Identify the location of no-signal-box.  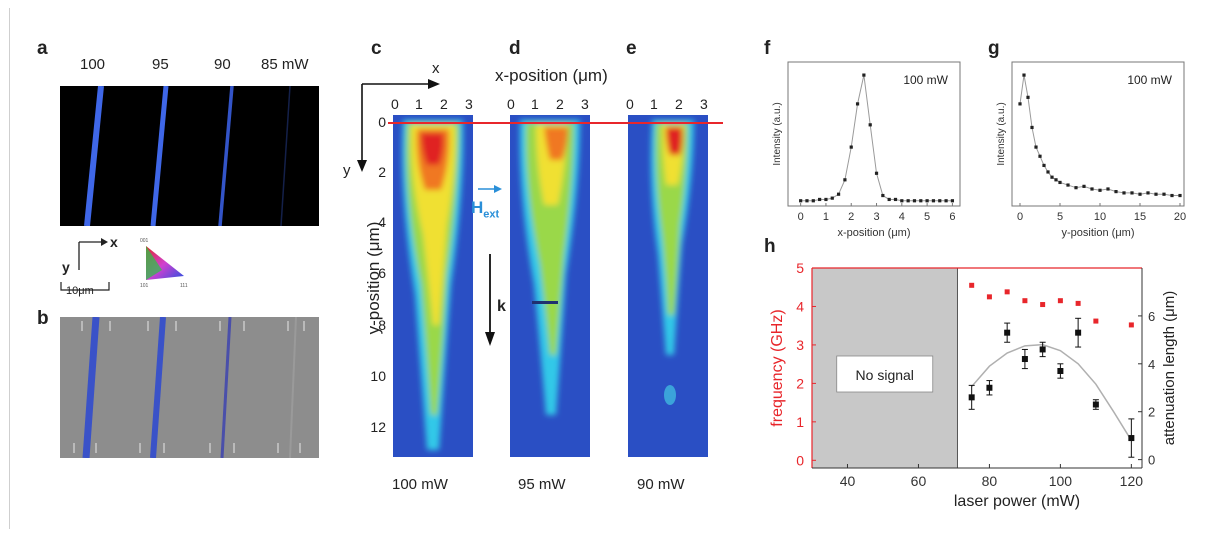
(885, 374).